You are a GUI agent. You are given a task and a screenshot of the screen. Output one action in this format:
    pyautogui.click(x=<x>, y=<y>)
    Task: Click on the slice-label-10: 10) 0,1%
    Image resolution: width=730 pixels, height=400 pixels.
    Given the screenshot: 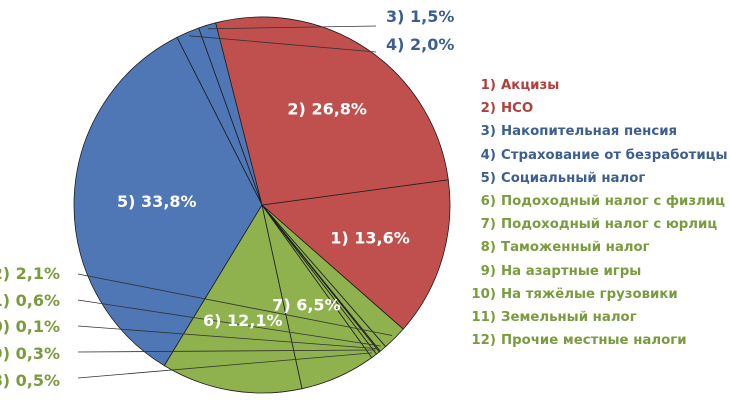 What is the action you would take?
    pyautogui.click(x=30, y=326)
    